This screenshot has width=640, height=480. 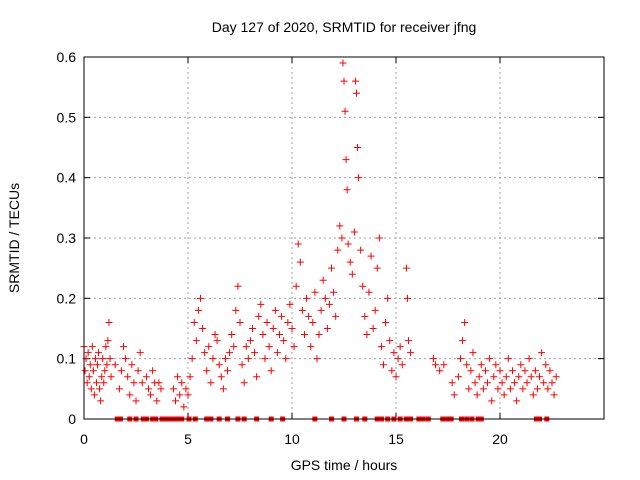 I want to click on y-tick-label: 0.1, so click(x=67, y=359).